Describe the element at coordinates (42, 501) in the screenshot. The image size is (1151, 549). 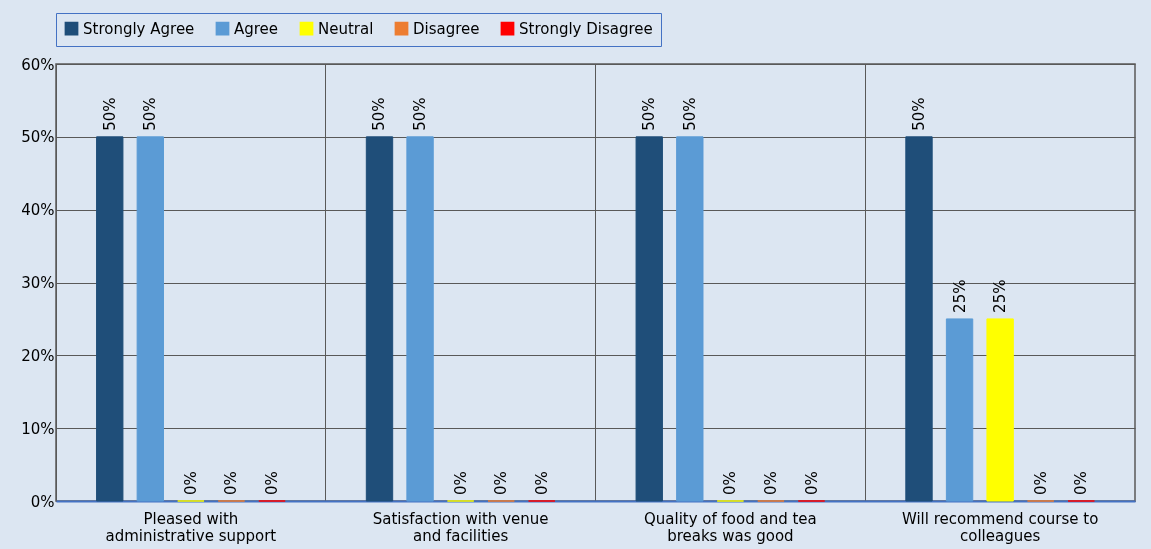
I see `y-tick-label: 0%` at that location.